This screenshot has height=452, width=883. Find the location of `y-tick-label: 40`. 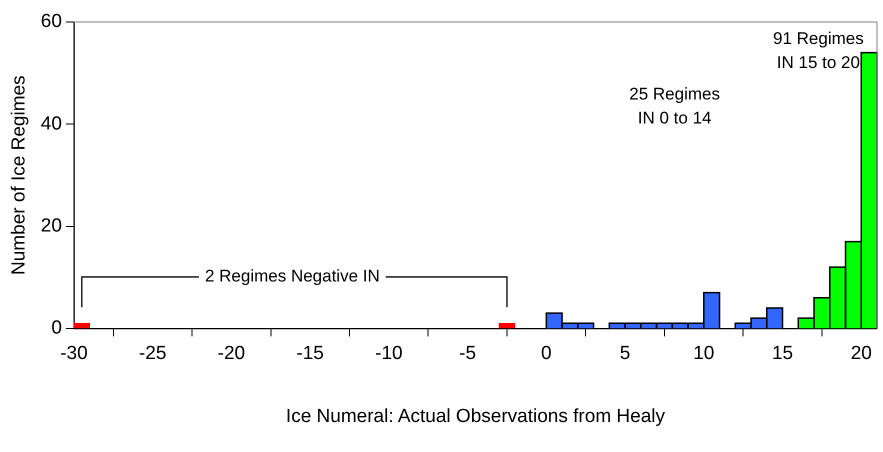

y-tick-label: 40 is located at coordinates (51, 123).